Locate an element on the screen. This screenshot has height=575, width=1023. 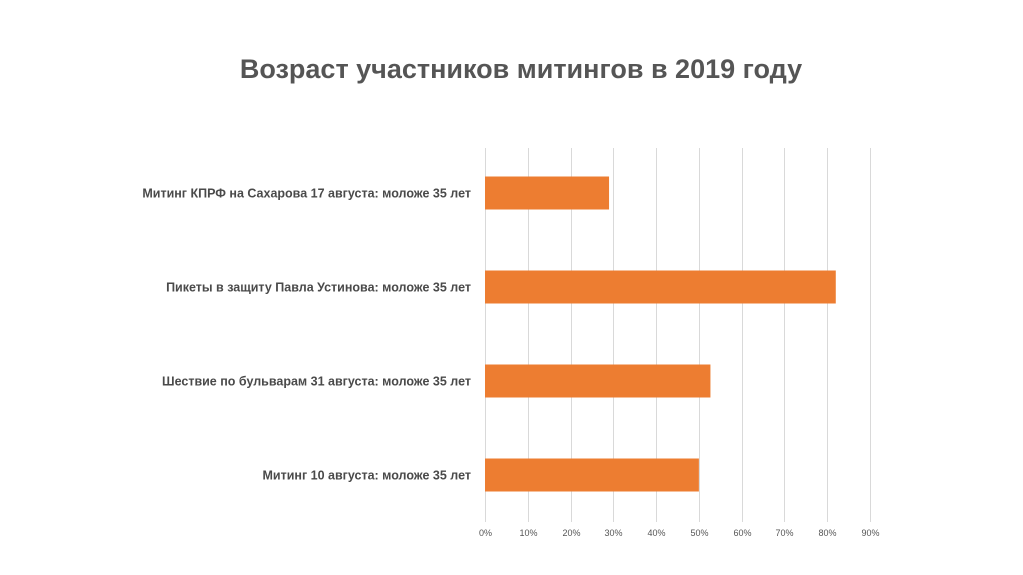
x-tick-label: 90% is located at coordinates (870, 533).